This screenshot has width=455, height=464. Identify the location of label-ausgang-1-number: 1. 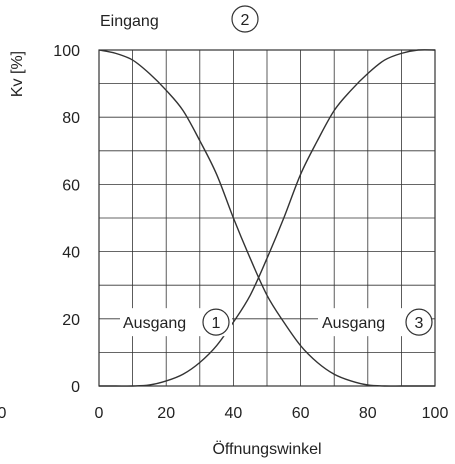
(216, 323).